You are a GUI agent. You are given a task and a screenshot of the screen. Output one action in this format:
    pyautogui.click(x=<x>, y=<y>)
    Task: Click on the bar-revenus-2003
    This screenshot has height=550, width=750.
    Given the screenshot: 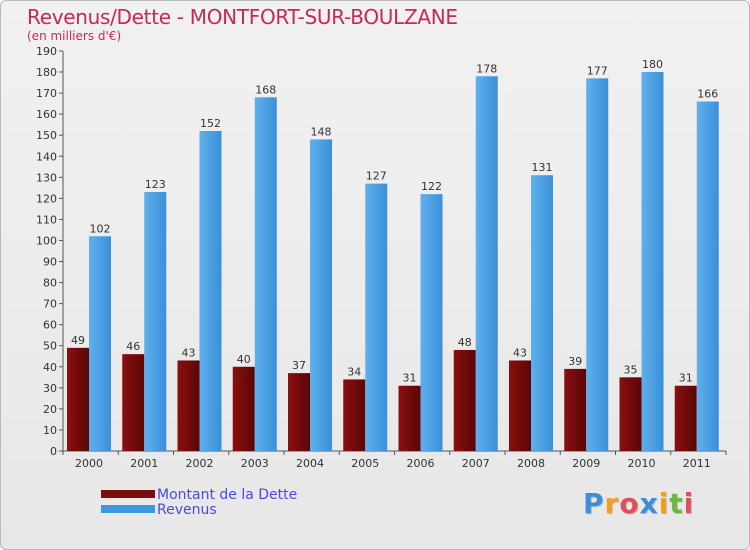 What is the action you would take?
    pyautogui.click(x=265, y=274)
    